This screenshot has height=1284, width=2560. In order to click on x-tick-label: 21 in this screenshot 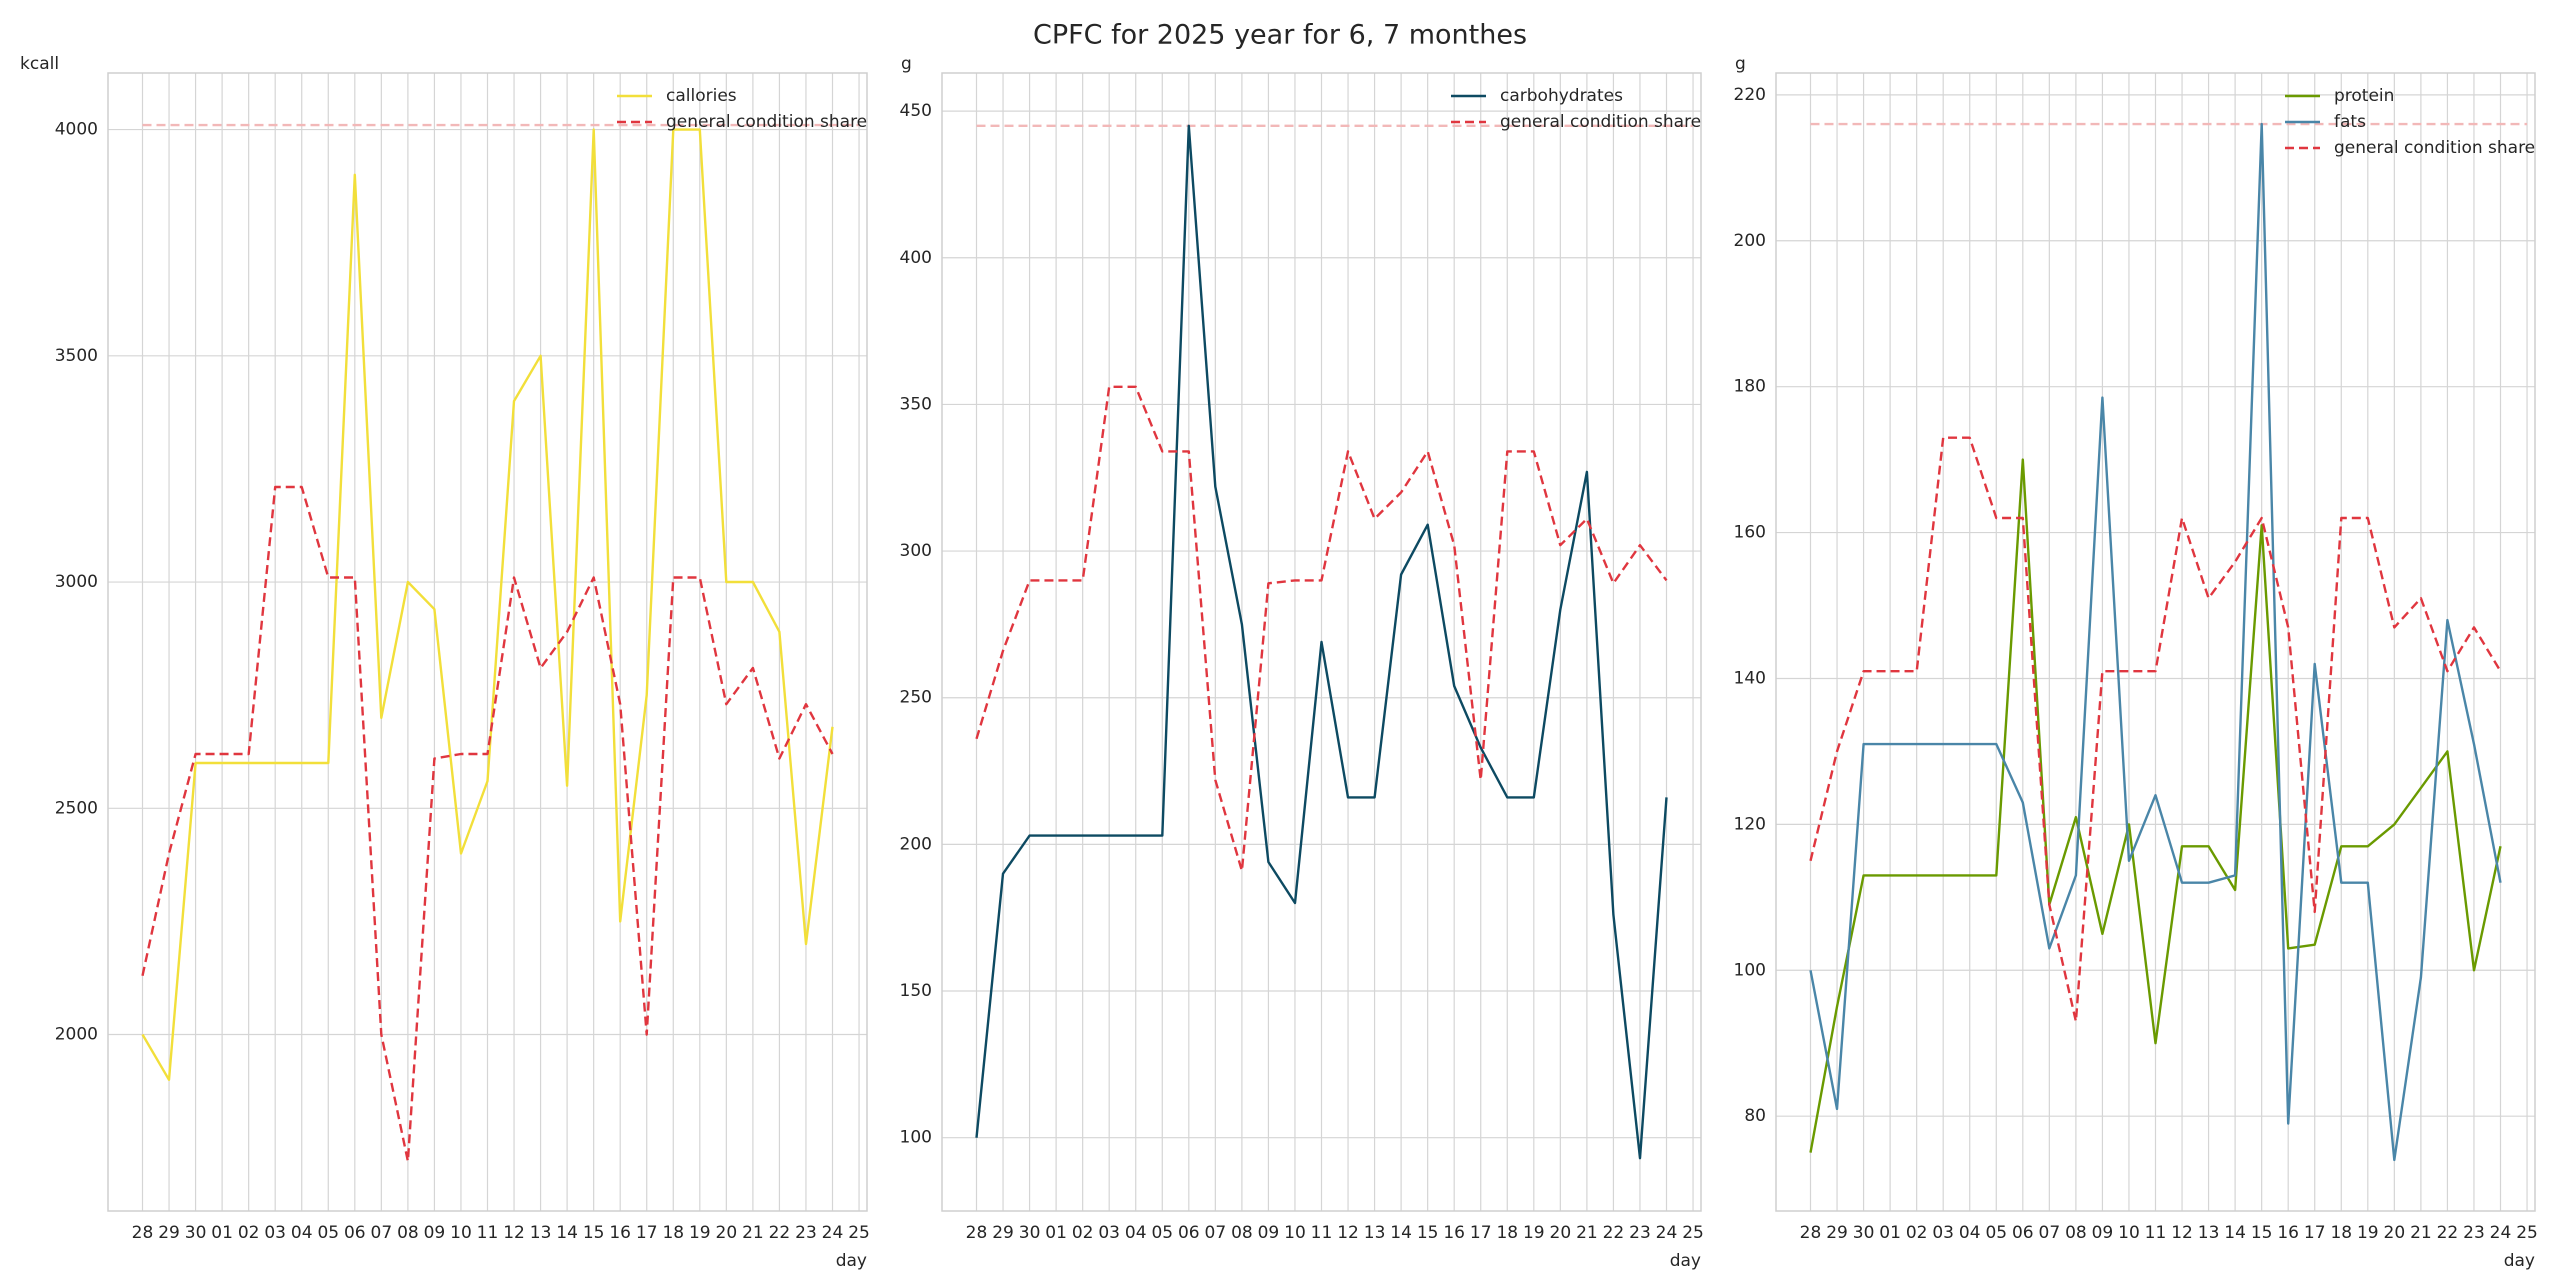, I will do `click(1587, 1233)`.